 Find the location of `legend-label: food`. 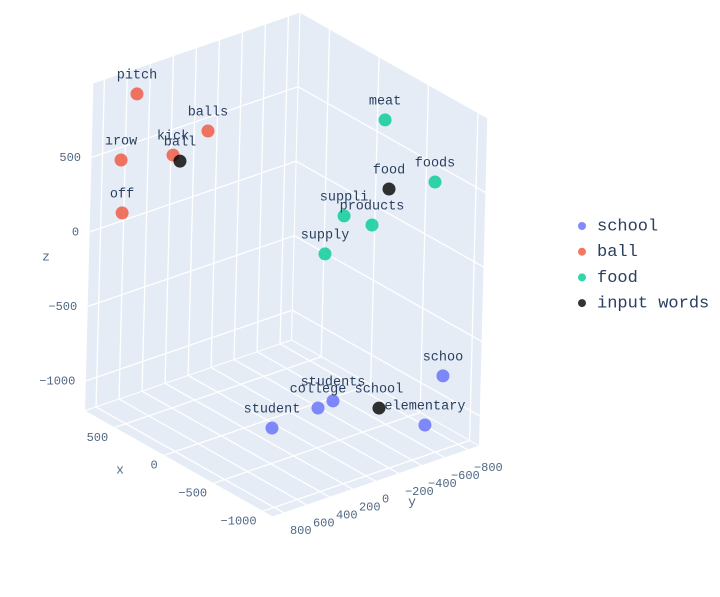

legend-label: food is located at coordinates (617, 278).